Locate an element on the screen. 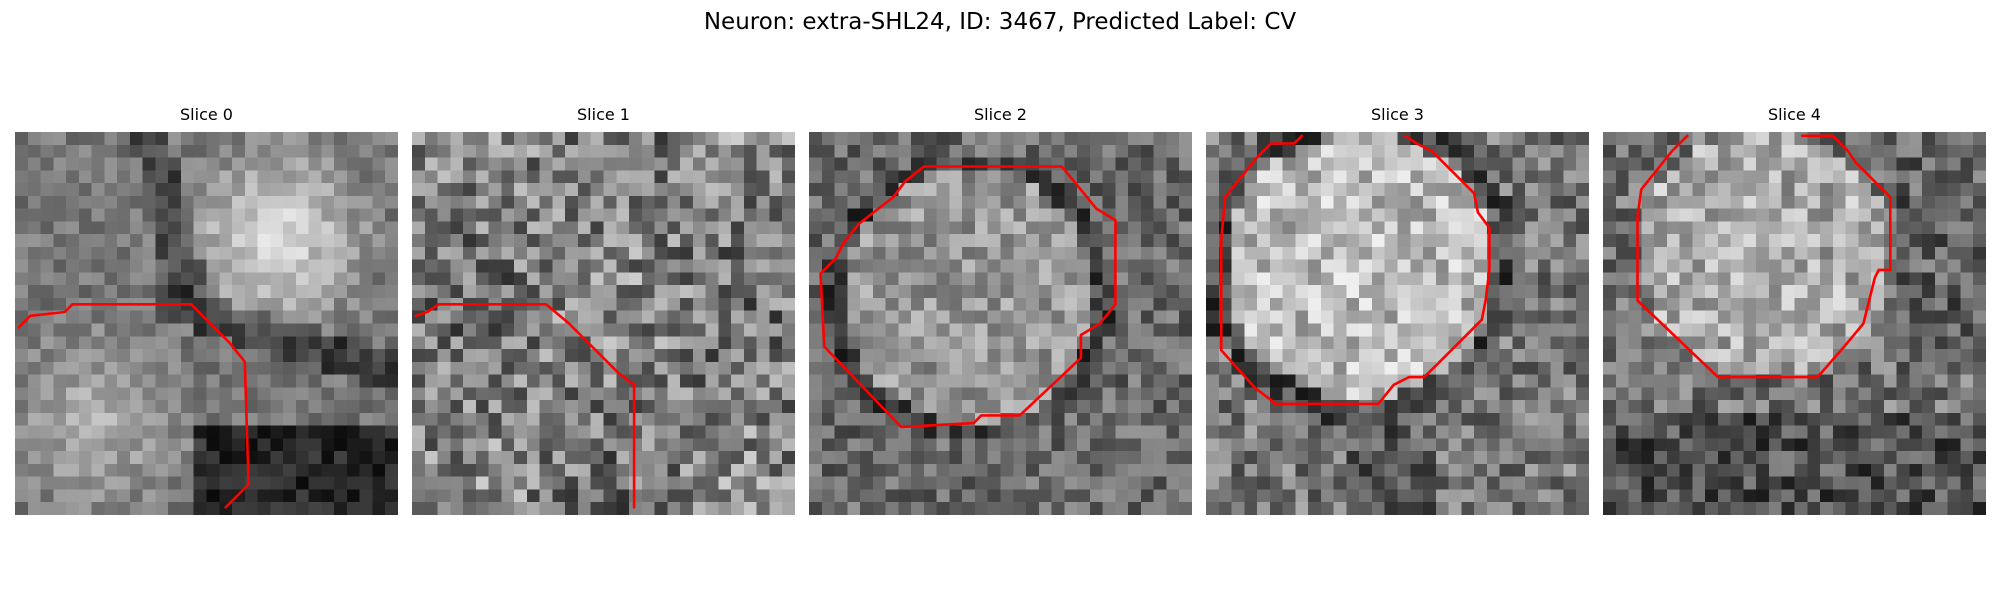 The width and height of the screenshot is (2000, 600). slice-panel-1: Slice 1 is located at coordinates (603, 310).